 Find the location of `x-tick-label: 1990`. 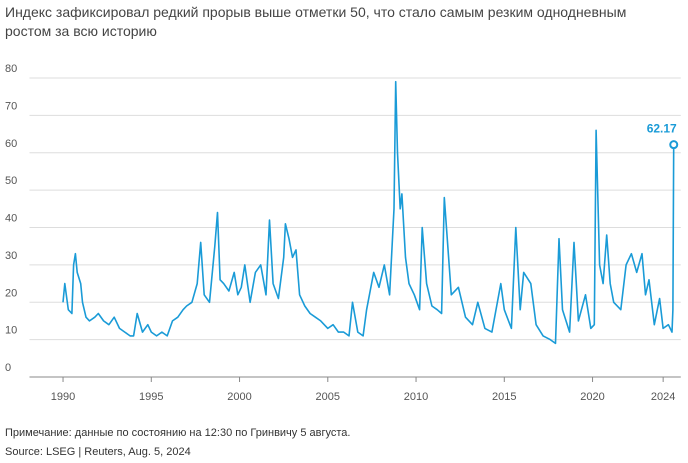

x-tick-label: 1990 is located at coordinates (63, 397).